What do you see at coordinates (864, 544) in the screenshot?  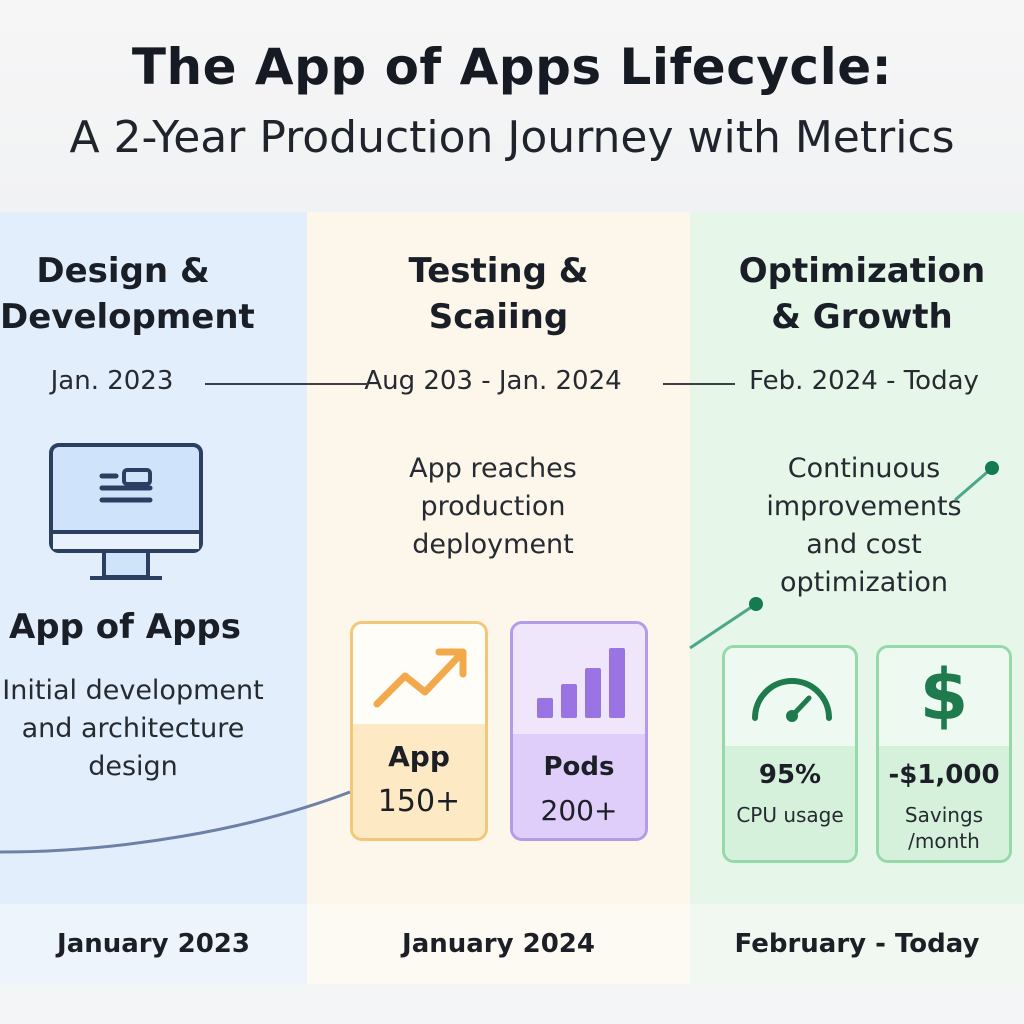 I see `description-line: and cost` at bounding box center [864, 544].